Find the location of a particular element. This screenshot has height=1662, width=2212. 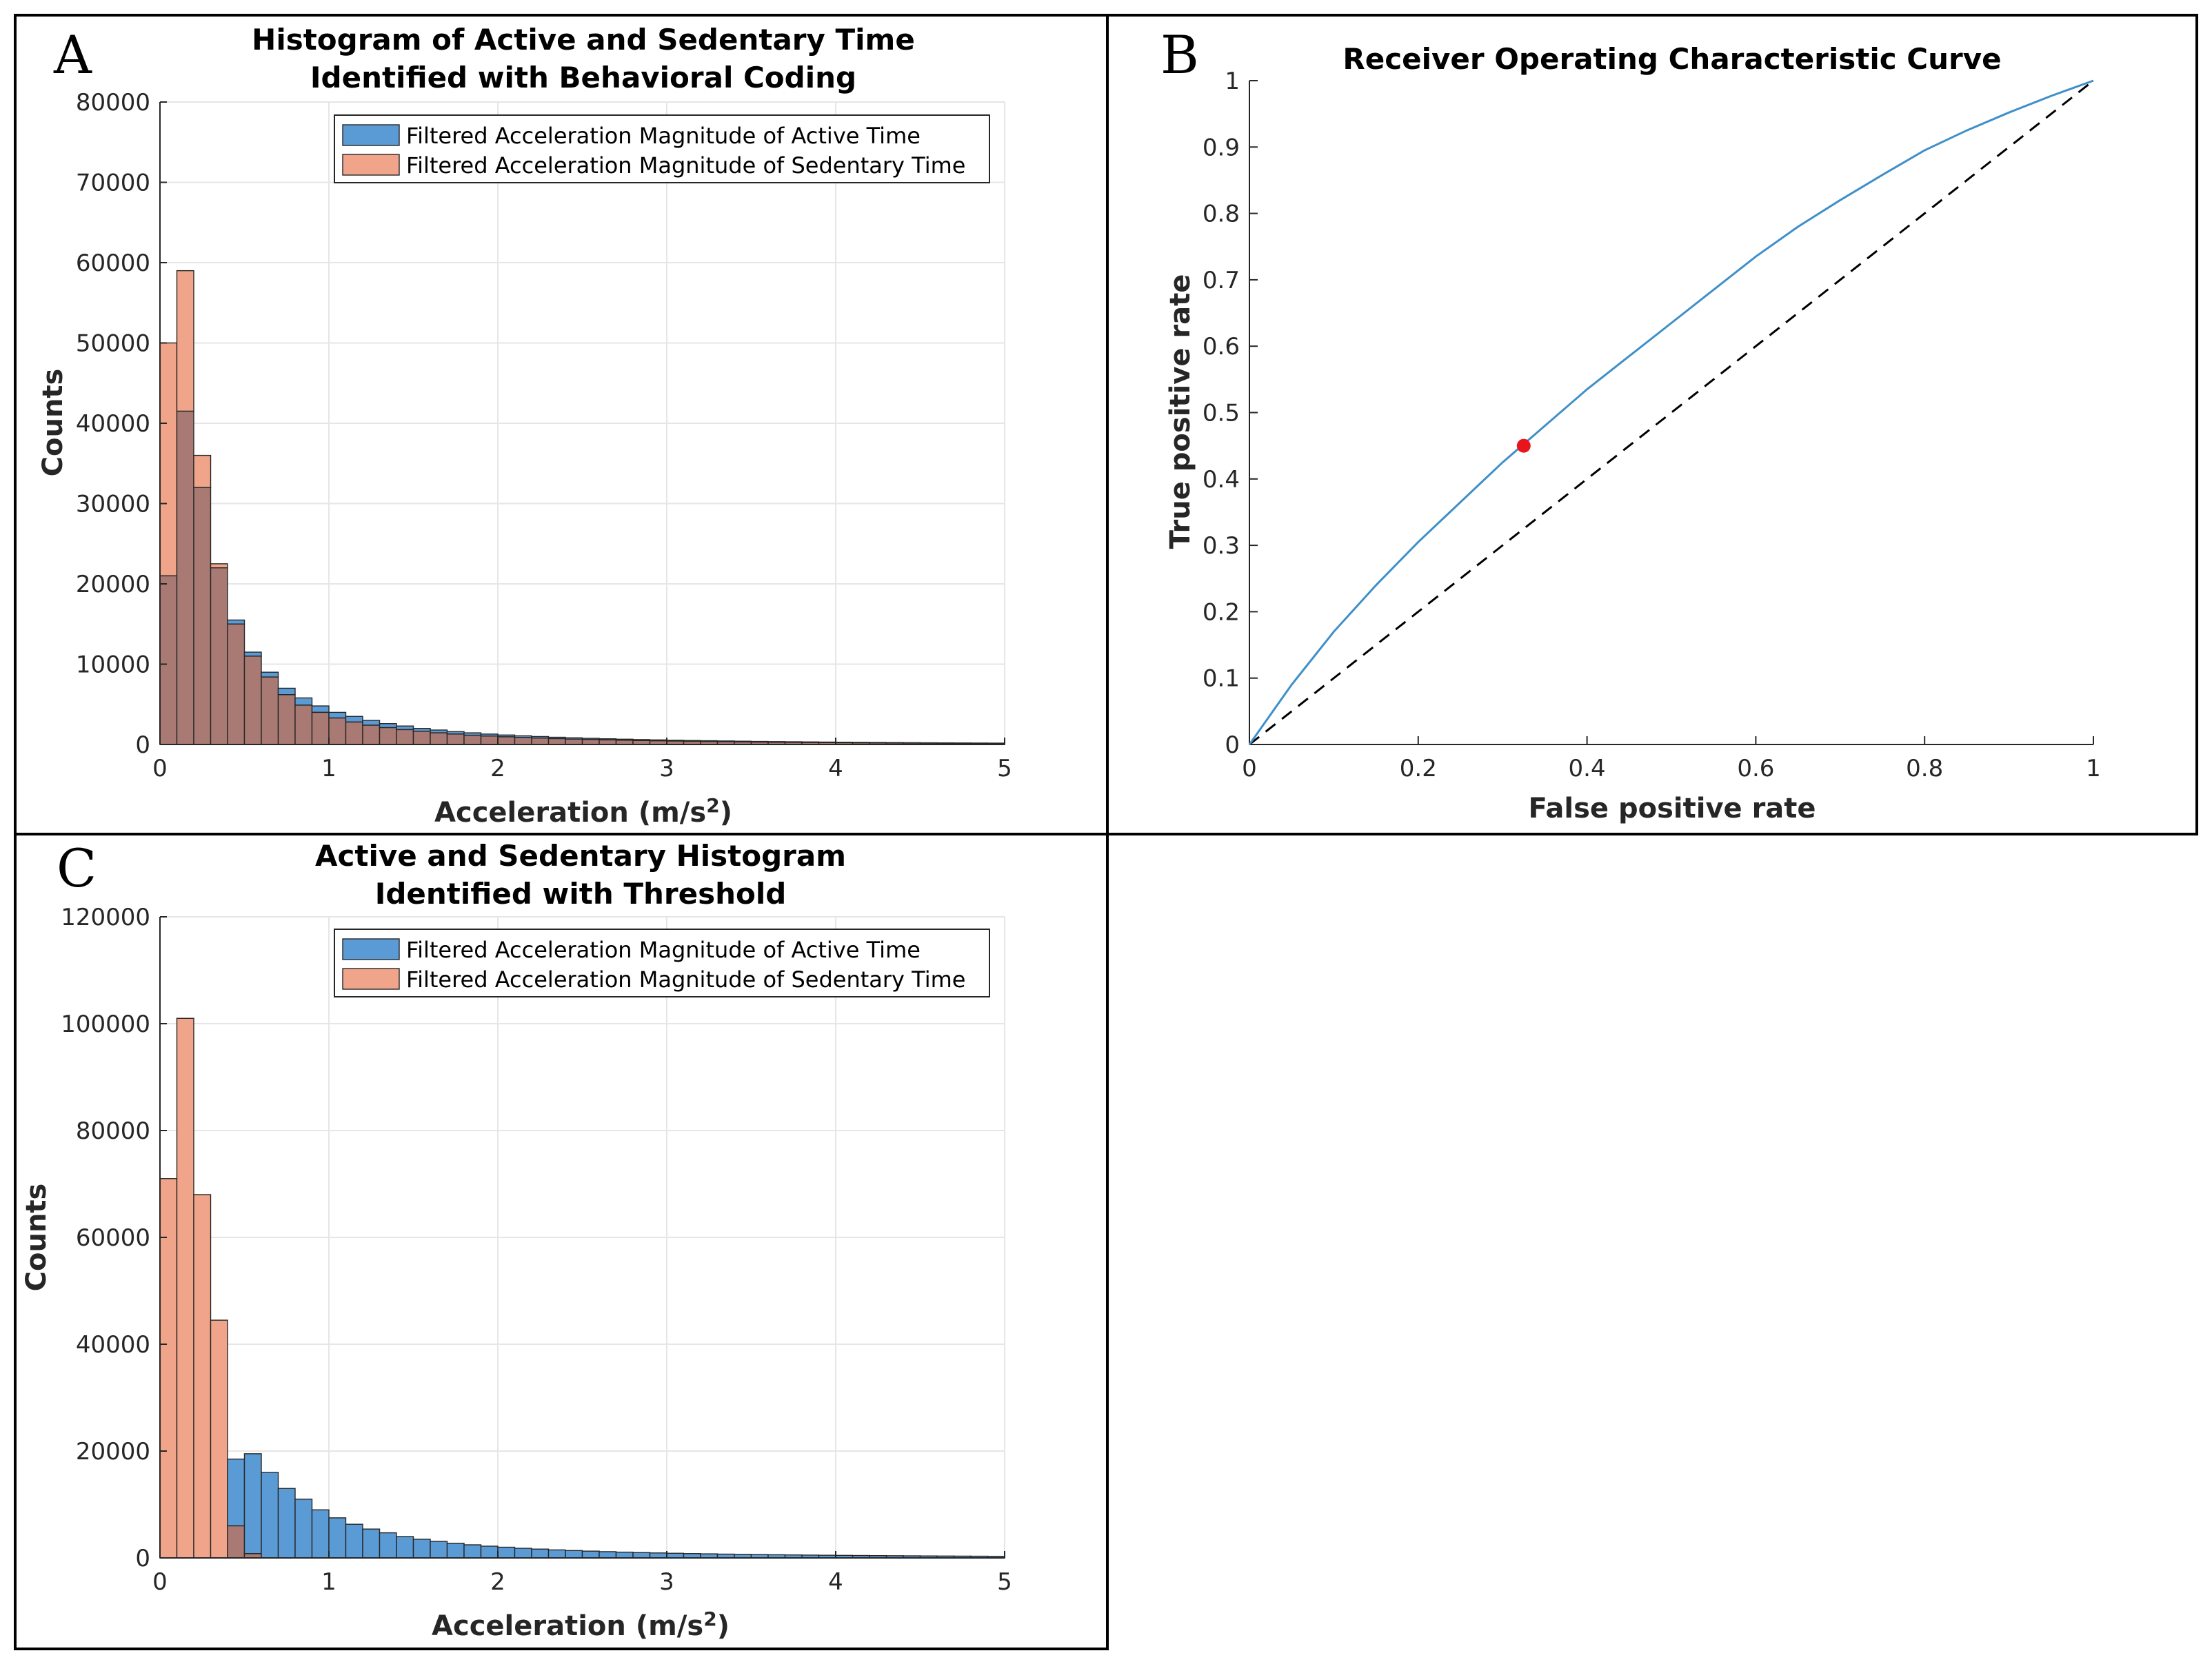

a-ytick-3: 30000 is located at coordinates (113, 505).